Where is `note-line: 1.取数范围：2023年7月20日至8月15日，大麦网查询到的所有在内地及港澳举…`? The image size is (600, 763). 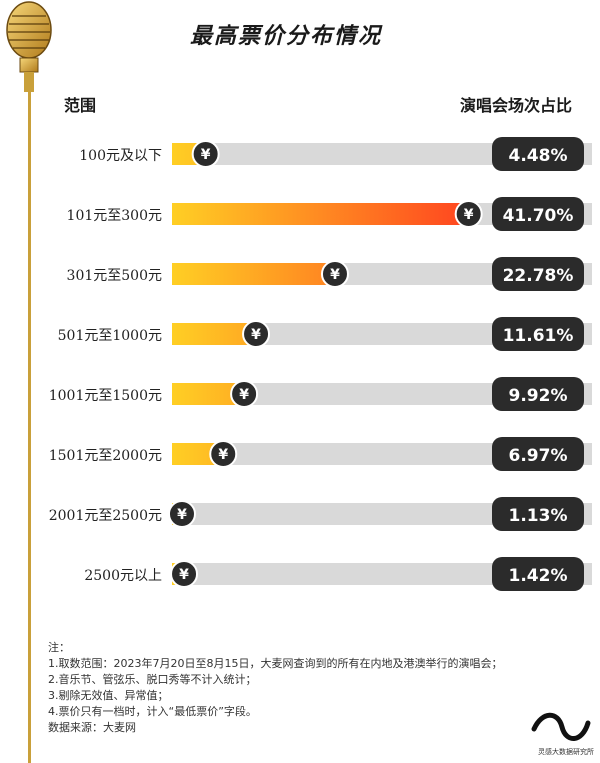
note-line: 1.取数范围：2023年7月20日至8月15日，大麦网查询到的所有在内地及港澳举… is located at coordinates (275, 663).